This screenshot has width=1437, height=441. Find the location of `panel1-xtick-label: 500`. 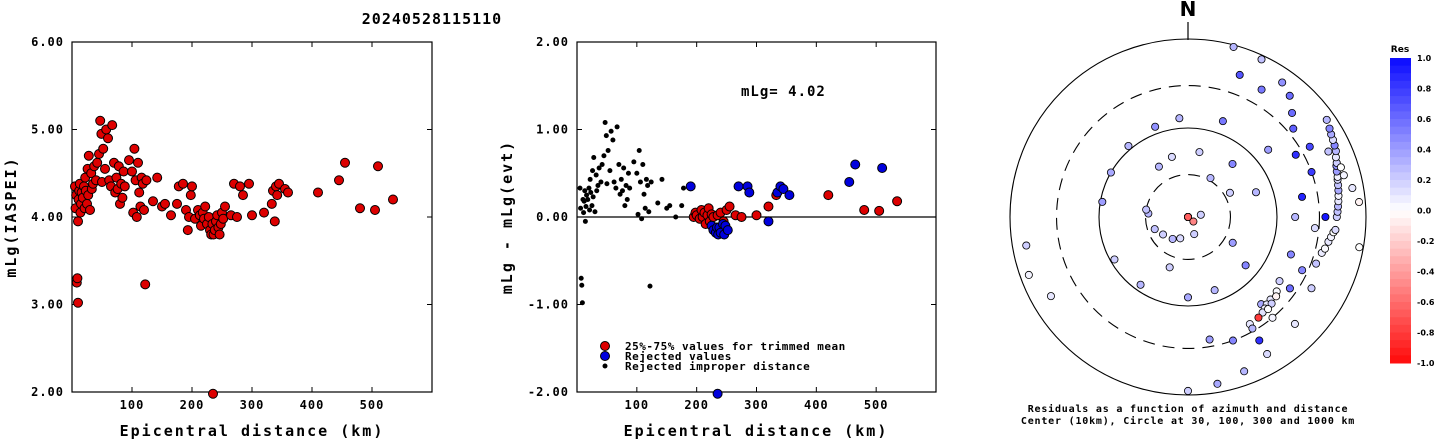

panel1-xtick-label: 500 is located at coordinates (372, 405).